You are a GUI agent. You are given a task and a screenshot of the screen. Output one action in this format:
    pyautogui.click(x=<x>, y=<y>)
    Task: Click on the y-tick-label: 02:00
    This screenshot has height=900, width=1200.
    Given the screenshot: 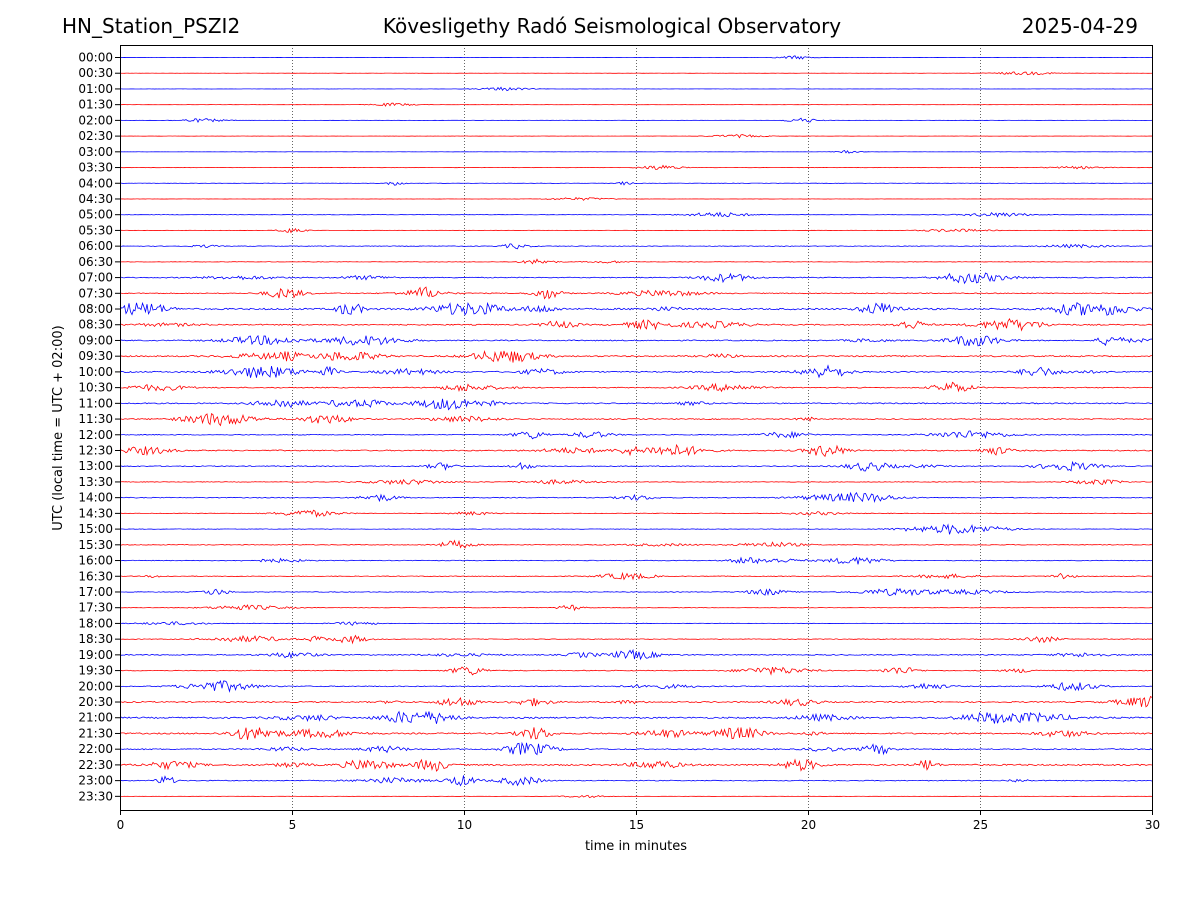 What is the action you would take?
    pyautogui.click(x=95, y=120)
    